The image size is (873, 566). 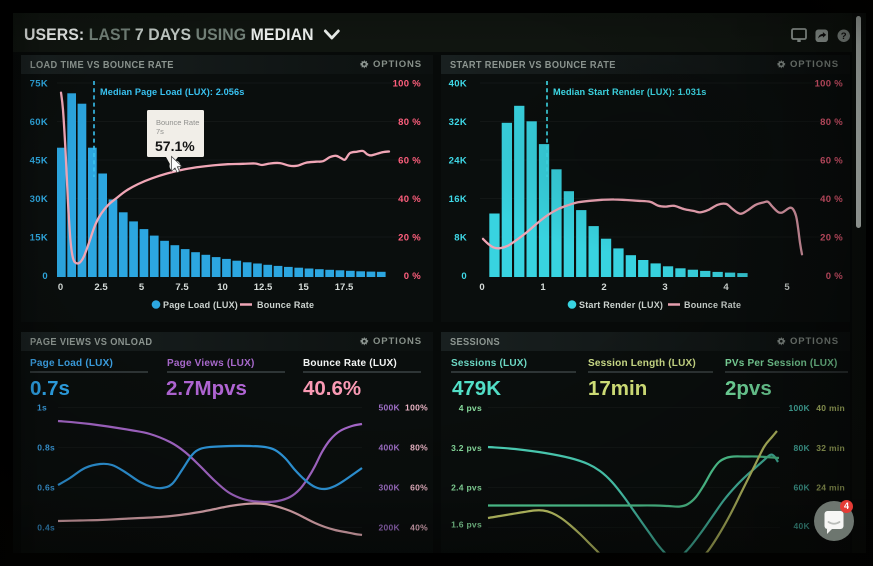 What do you see at coordinates (748, 388) in the screenshot?
I see `svg-text: 2pvs` at bounding box center [748, 388].